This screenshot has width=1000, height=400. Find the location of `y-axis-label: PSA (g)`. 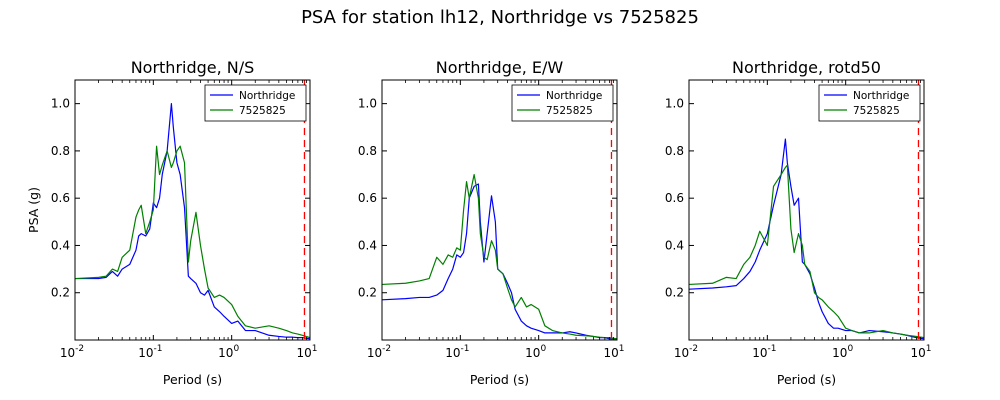

y-axis-label: PSA (g) is located at coordinates (33, 210).